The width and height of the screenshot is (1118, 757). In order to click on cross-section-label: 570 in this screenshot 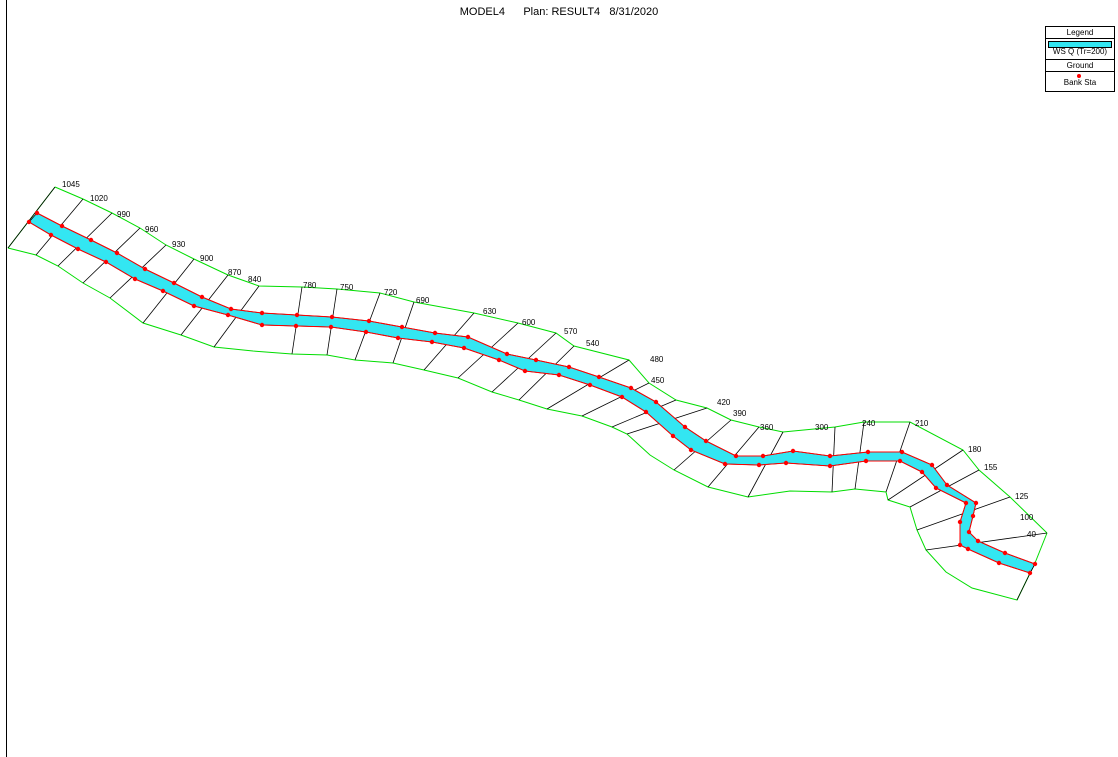, I will do `click(571, 331)`.